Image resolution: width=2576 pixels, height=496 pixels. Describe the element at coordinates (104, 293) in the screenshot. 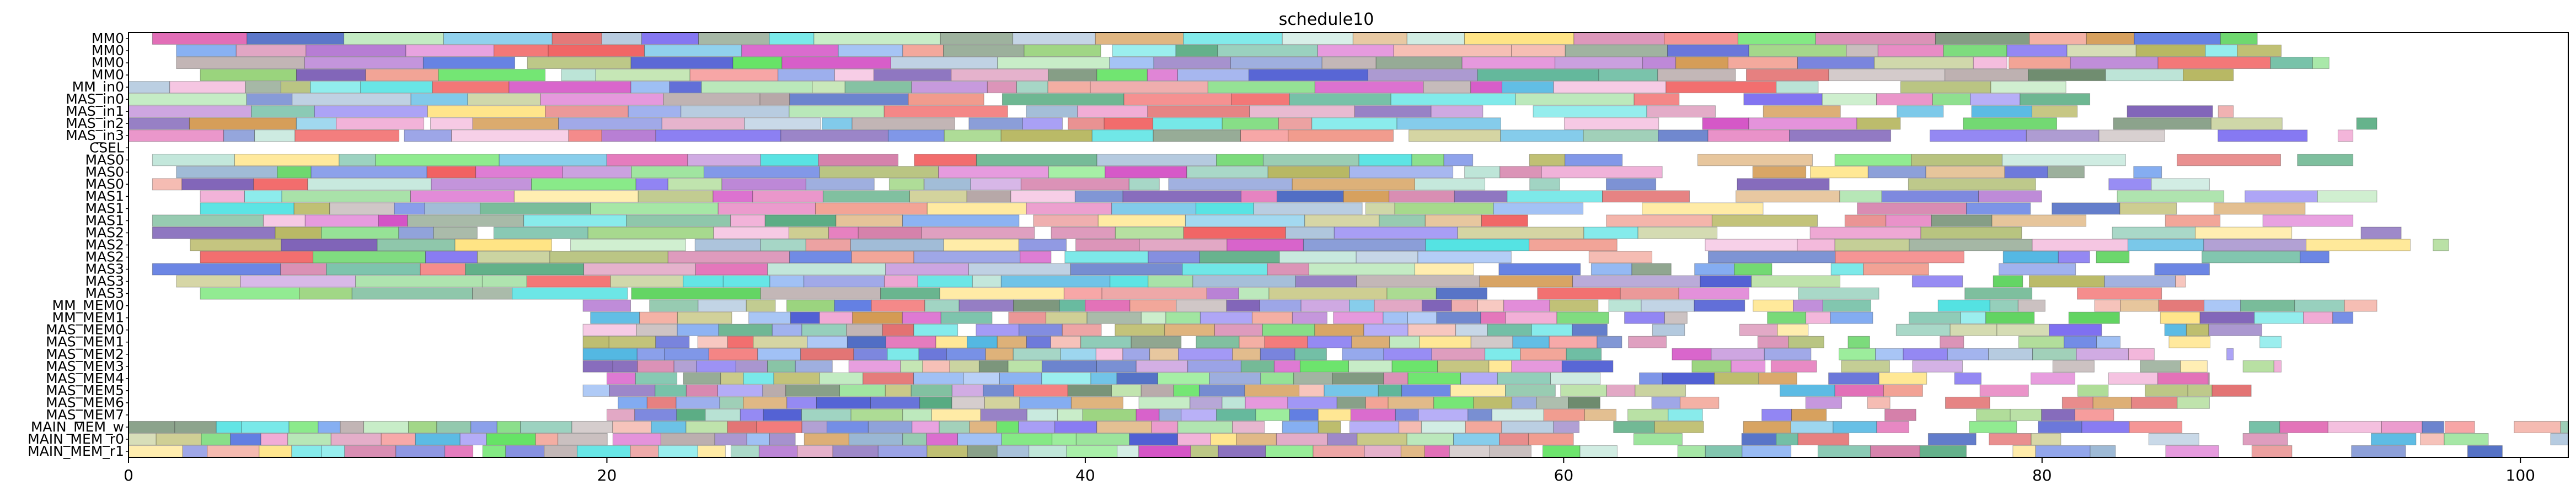

I see `row-label: MAS3` at that location.